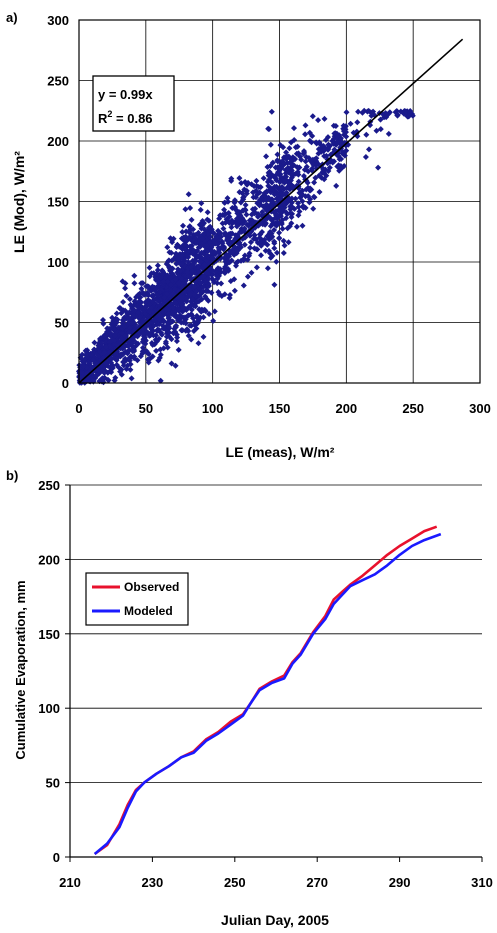 The image size is (497, 933). What do you see at coordinates (49, 559) in the screenshot?
I see `chart-b-y-tick-label: 200` at bounding box center [49, 559].